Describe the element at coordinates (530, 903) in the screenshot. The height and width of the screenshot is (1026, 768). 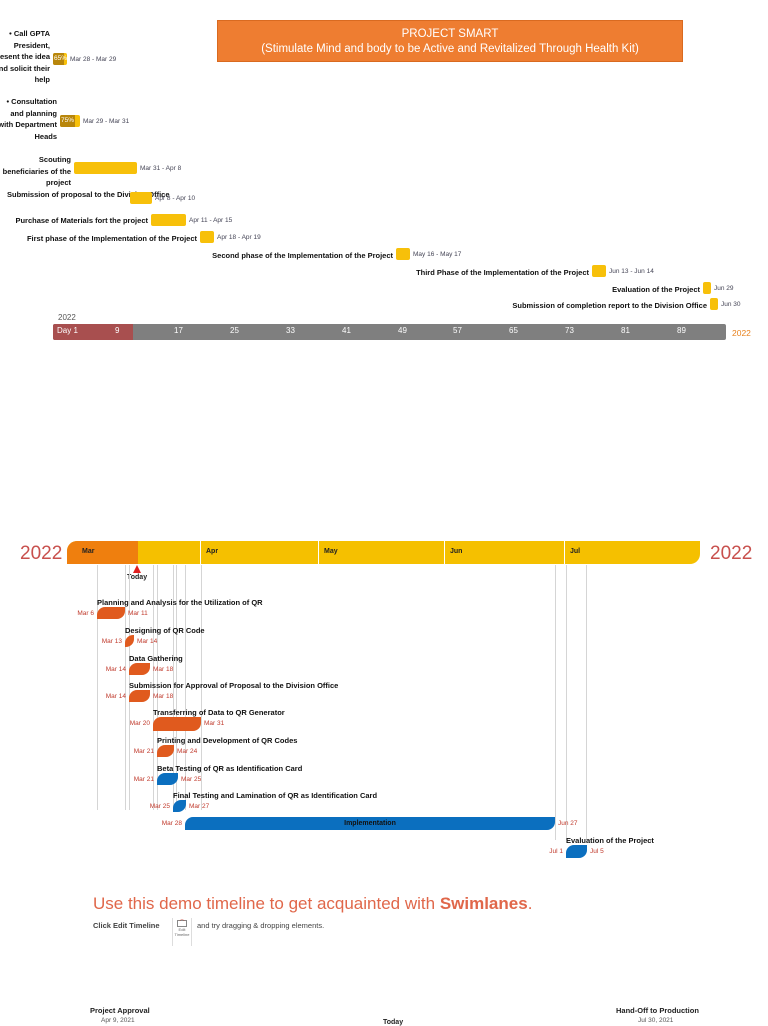
I see `headline-suffix: .` at that location.